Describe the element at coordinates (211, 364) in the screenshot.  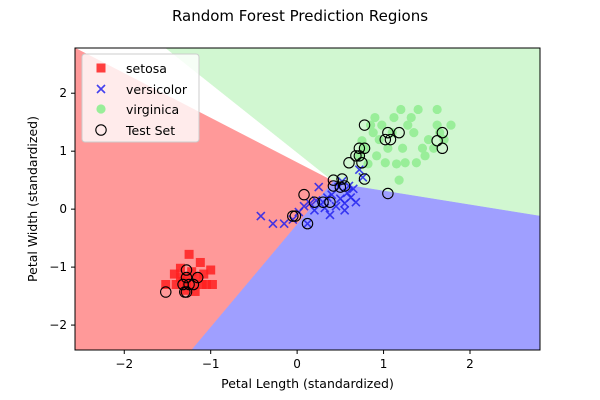
I see `x-tick-label: −1` at that location.